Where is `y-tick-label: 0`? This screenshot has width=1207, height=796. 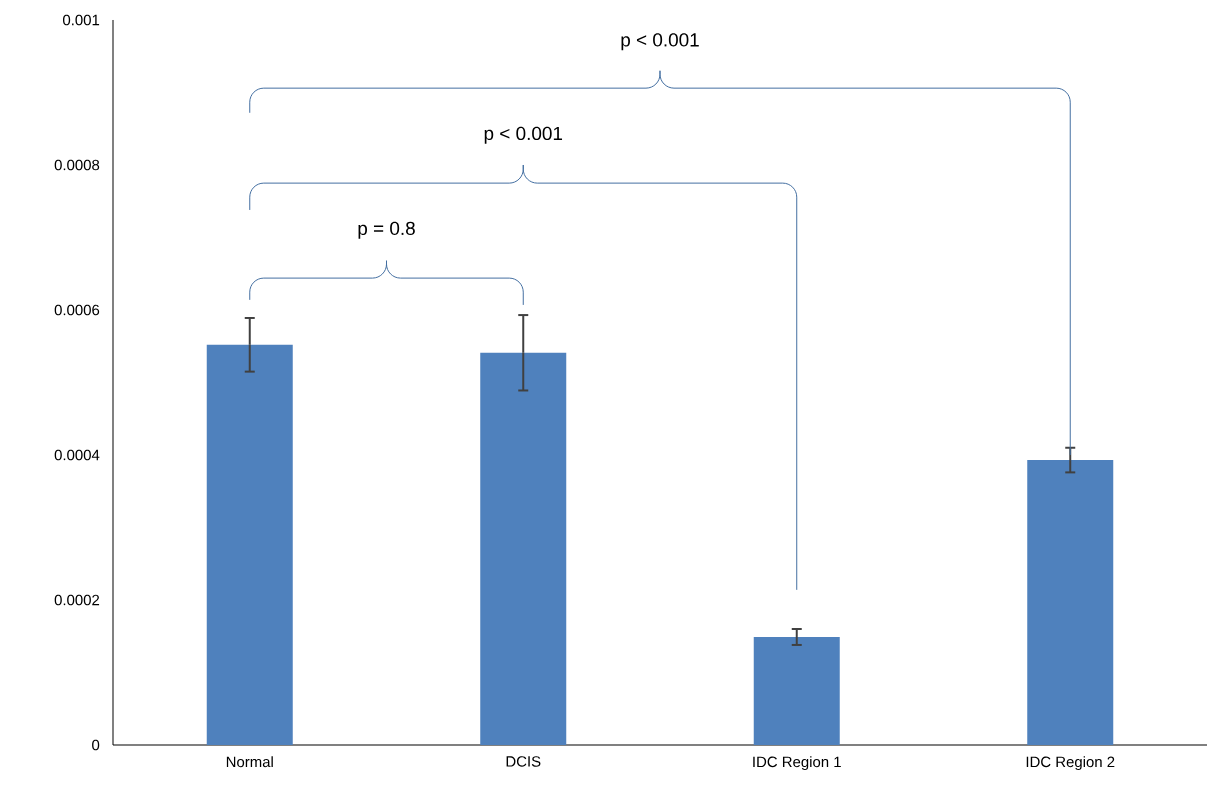 y-tick-label: 0 is located at coordinates (96, 745).